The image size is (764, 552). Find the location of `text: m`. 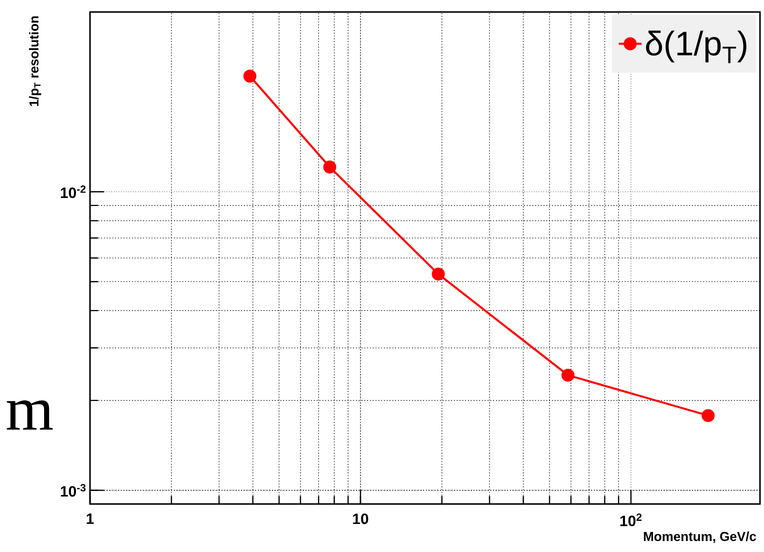

text: m is located at coordinates (29, 415).